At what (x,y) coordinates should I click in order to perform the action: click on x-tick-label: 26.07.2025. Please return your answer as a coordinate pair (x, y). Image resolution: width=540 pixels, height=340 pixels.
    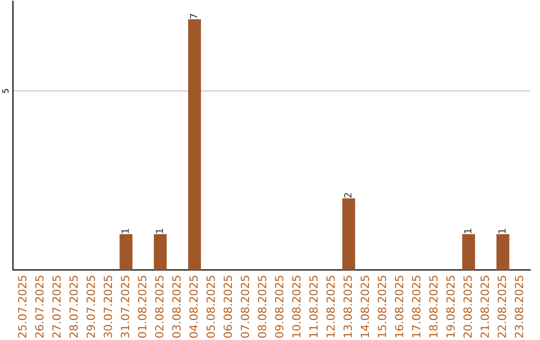
    Looking at the image, I should click on (39, 307).